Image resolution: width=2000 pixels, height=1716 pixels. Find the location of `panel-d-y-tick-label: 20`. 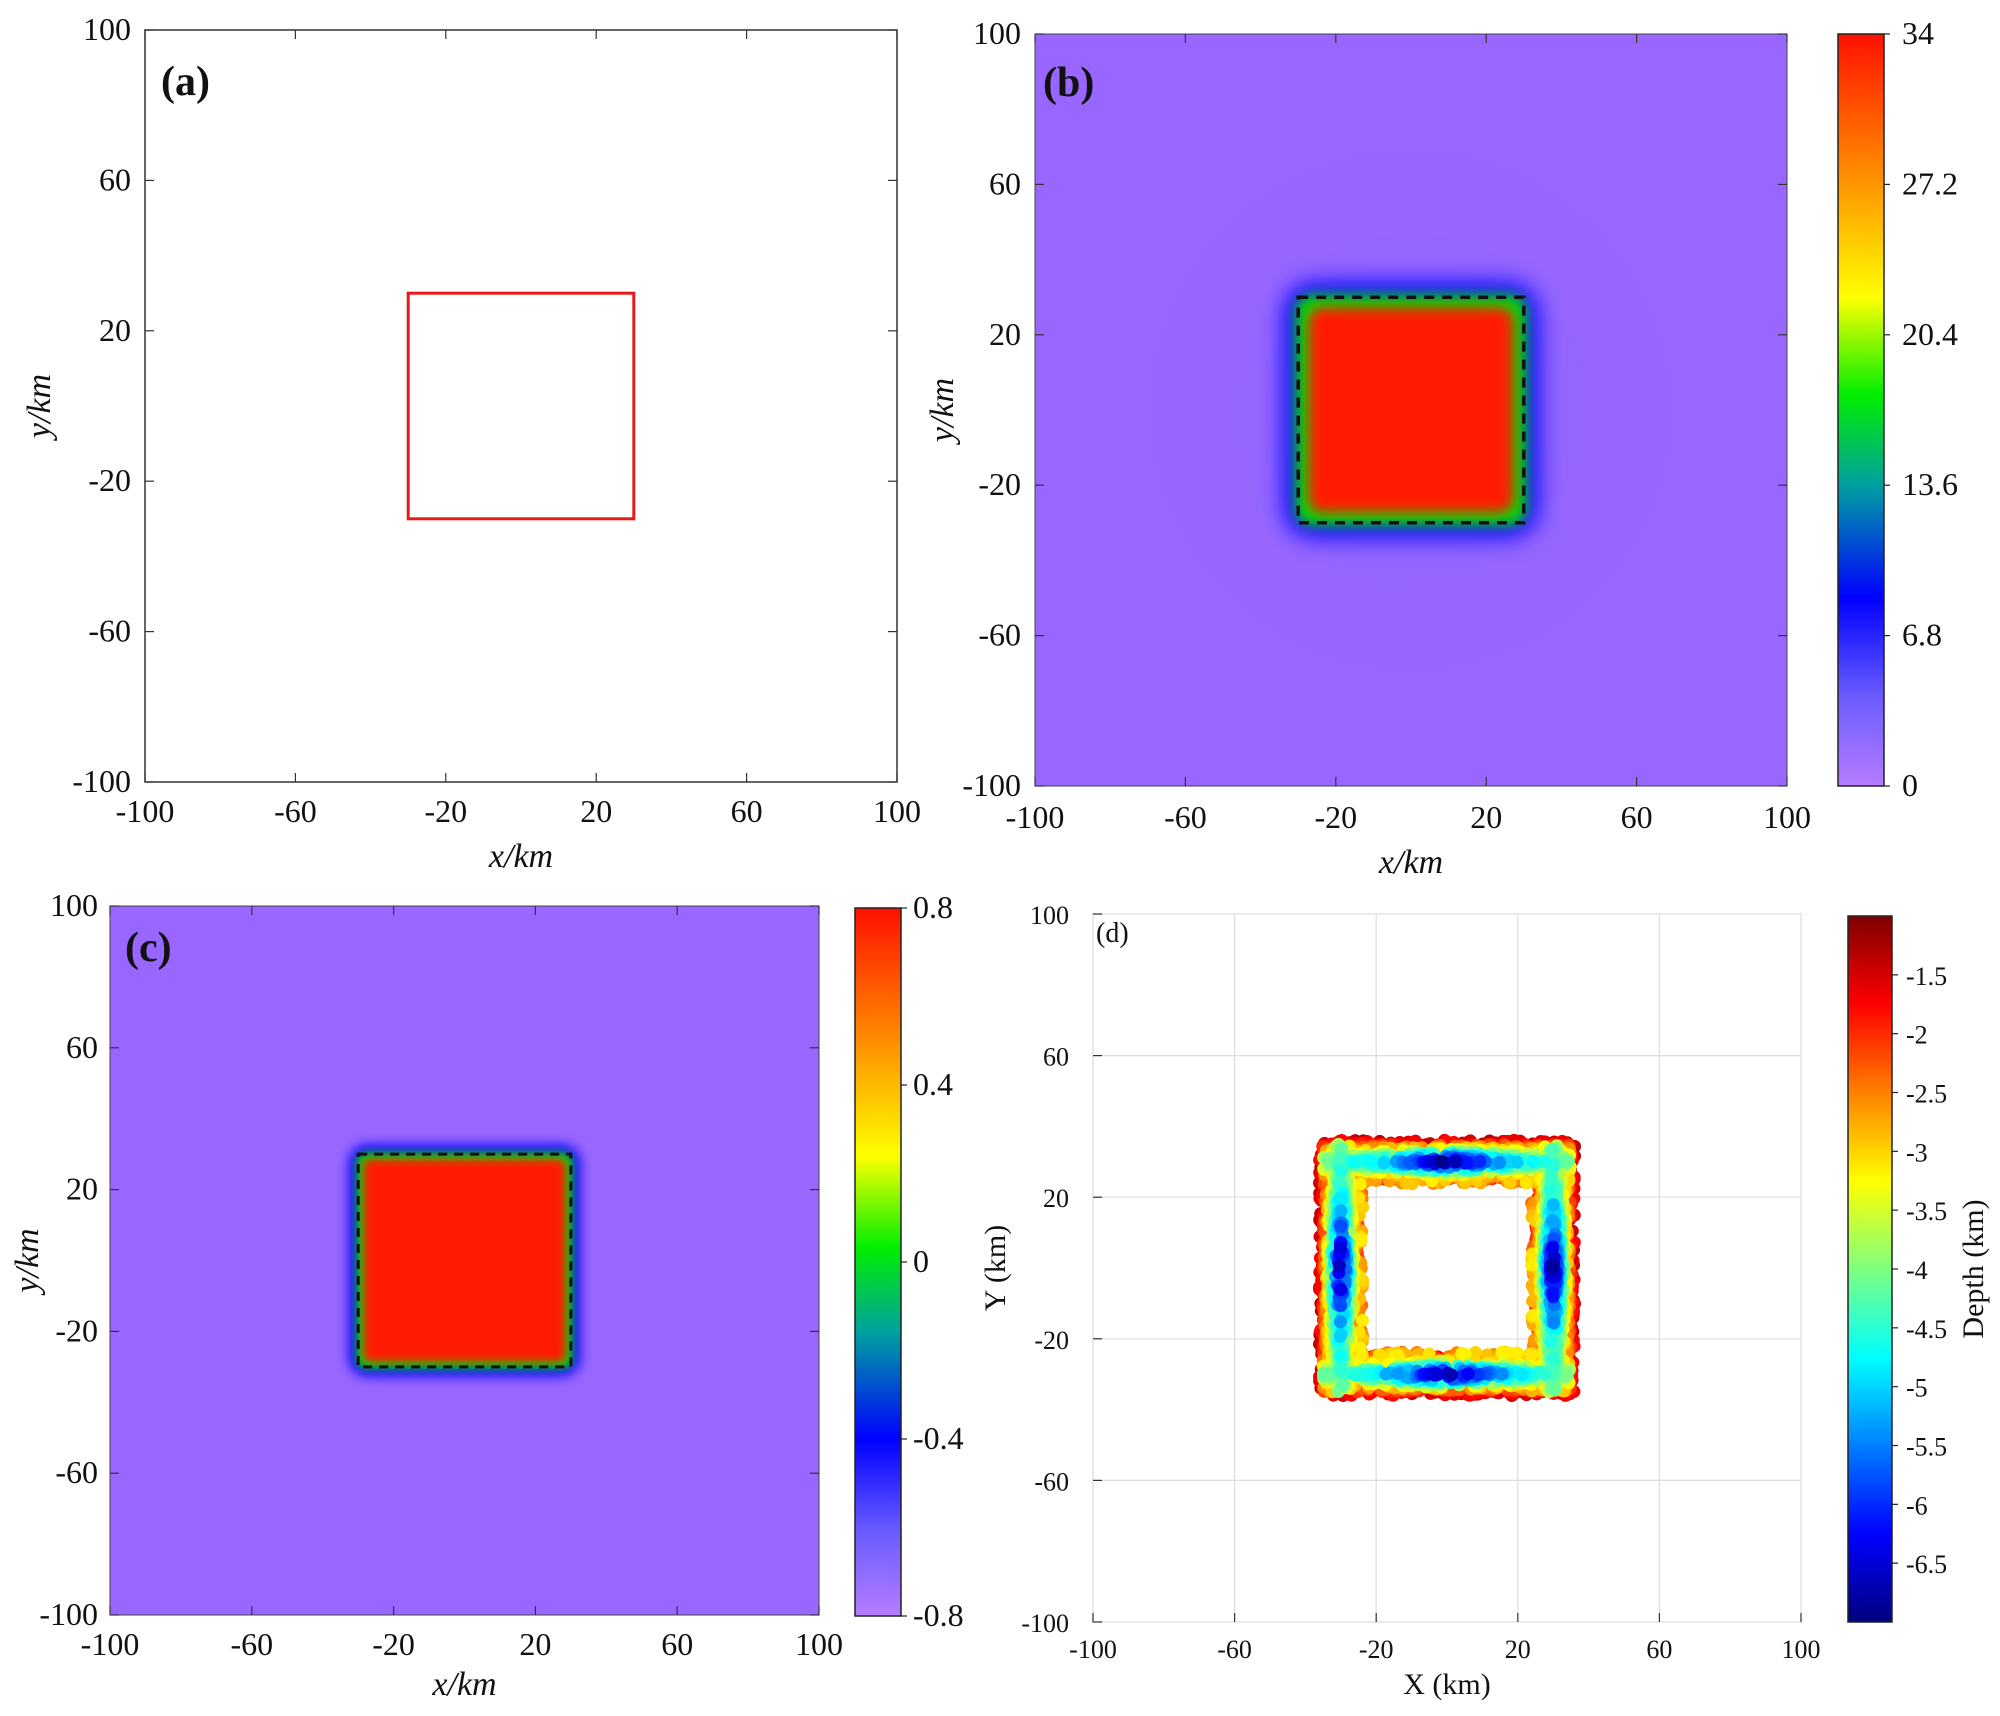

panel-d-y-tick-label: 20 is located at coordinates (1056, 1198).